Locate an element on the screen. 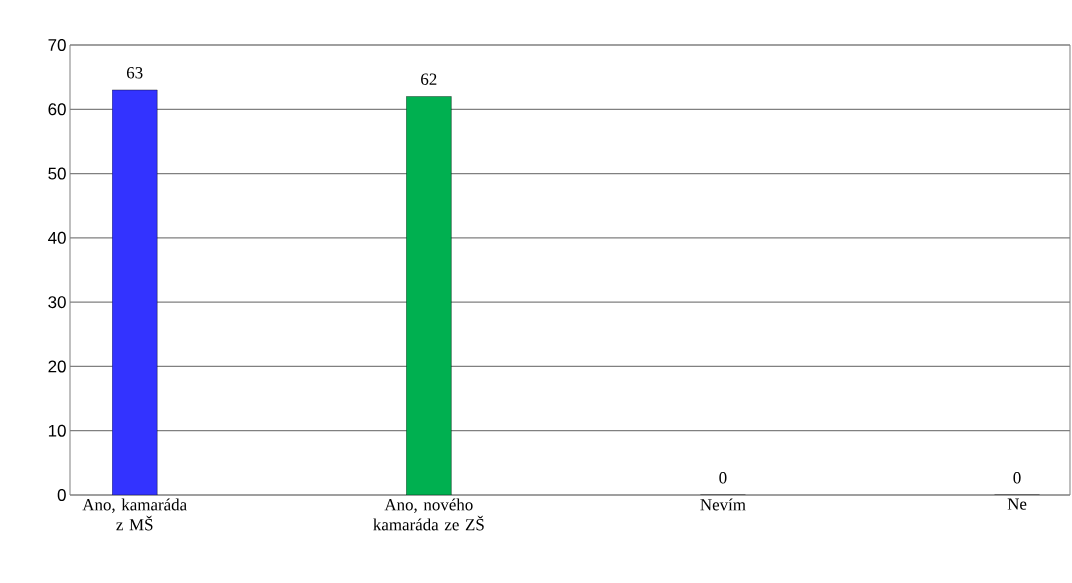 The image size is (1072, 583). x-tick-label: Nevím is located at coordinates (723, 504).